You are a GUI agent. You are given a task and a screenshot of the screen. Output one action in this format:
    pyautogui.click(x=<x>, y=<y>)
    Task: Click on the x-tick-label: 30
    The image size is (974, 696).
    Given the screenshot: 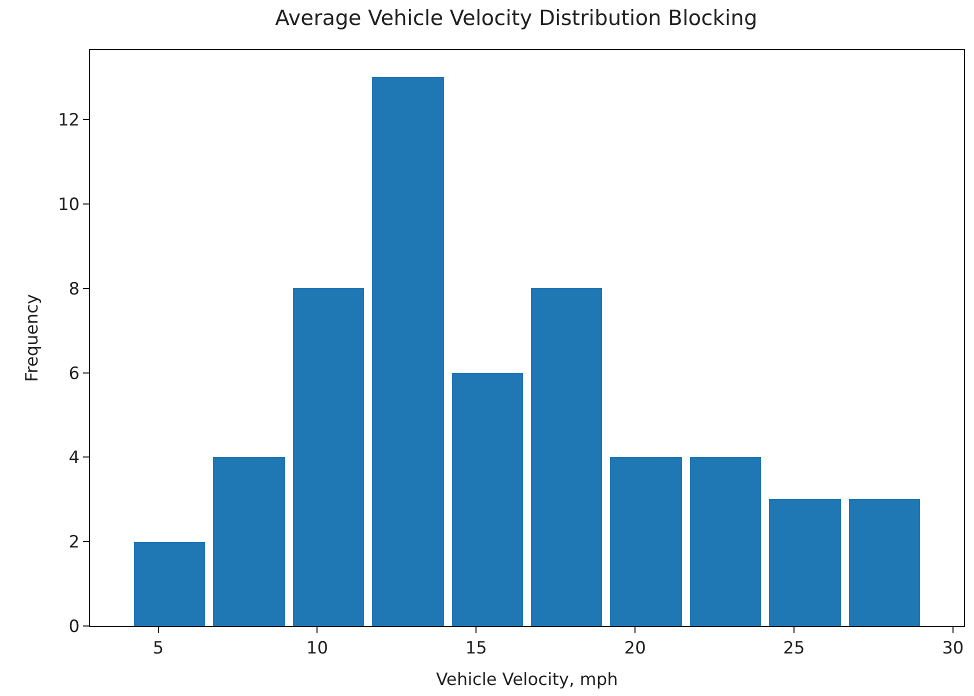 What is the action you would take?
    pyautogui.click(x=953, y=648)
    